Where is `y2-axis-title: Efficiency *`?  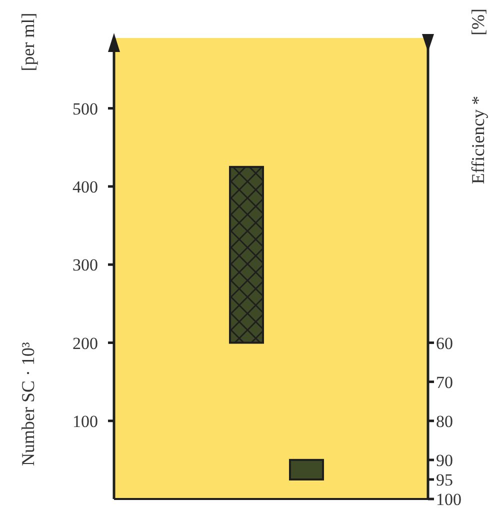
y2-axis-title: Efficiency * is located at coordinates (478, 140).